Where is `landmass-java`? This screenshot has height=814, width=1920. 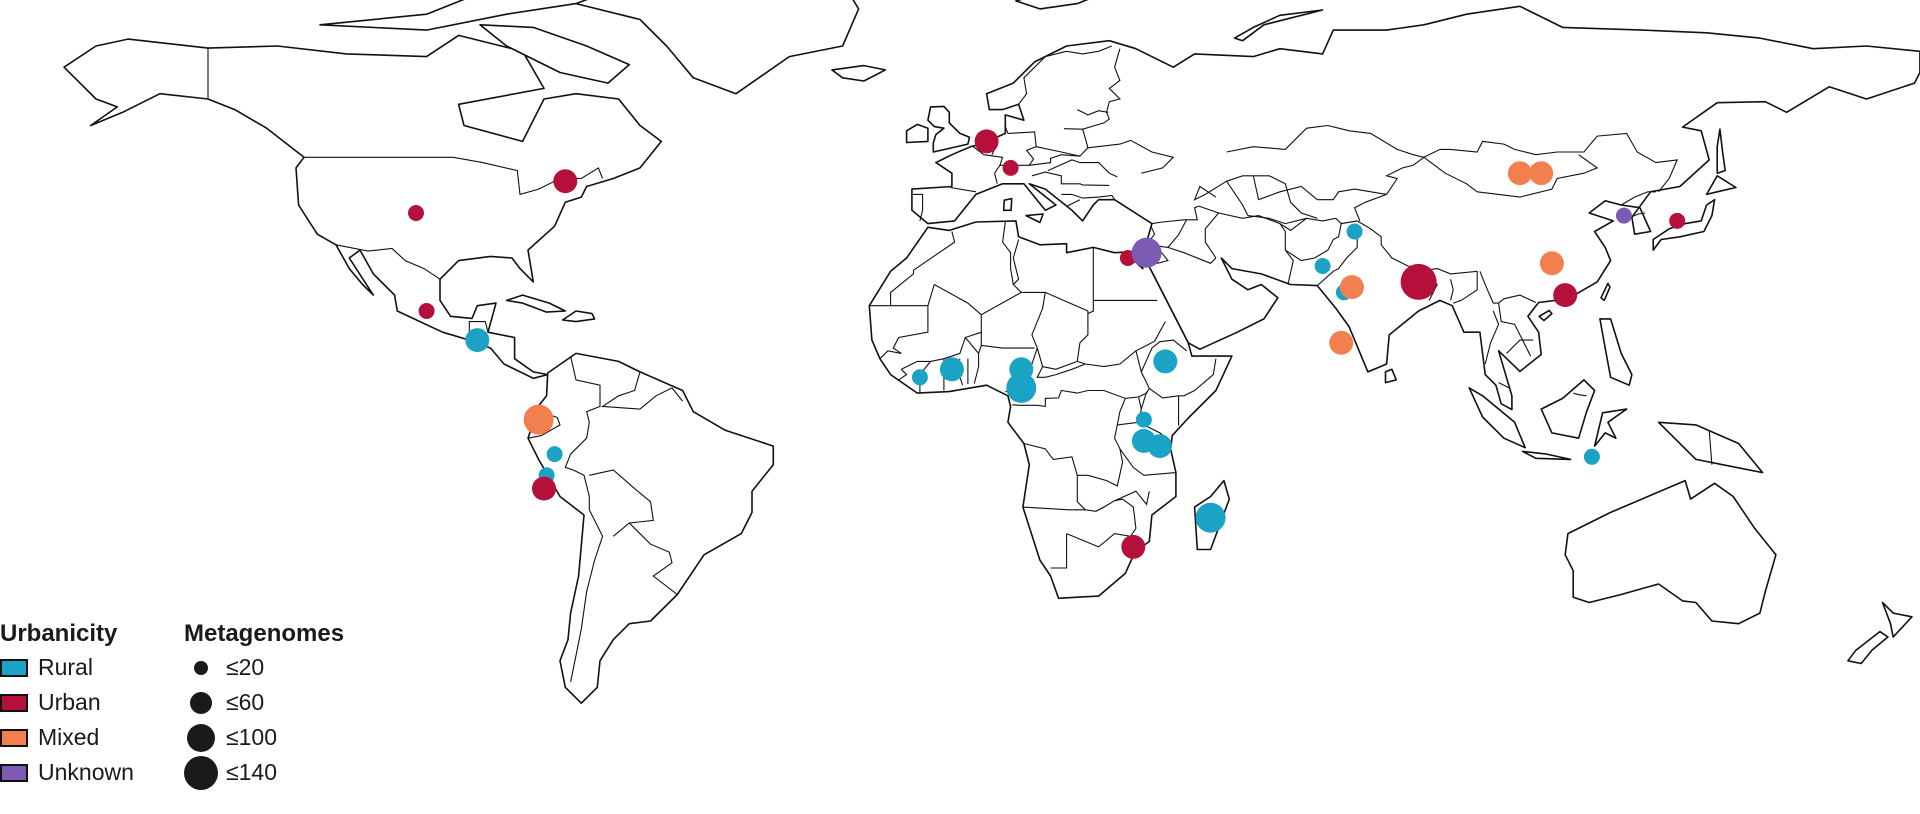 landmass-java is located at coordinates (1546, 455).